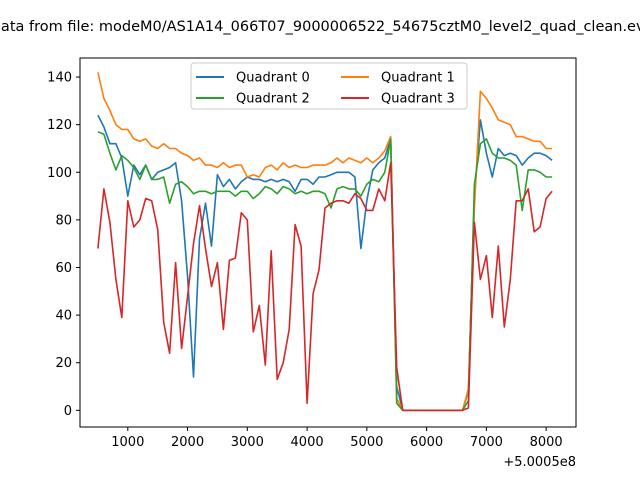 This screenshot has width=640, height=480. Describe the element at coordinates (63, 316) in the screenshot. I see `y-tick-label: 40` at that location.